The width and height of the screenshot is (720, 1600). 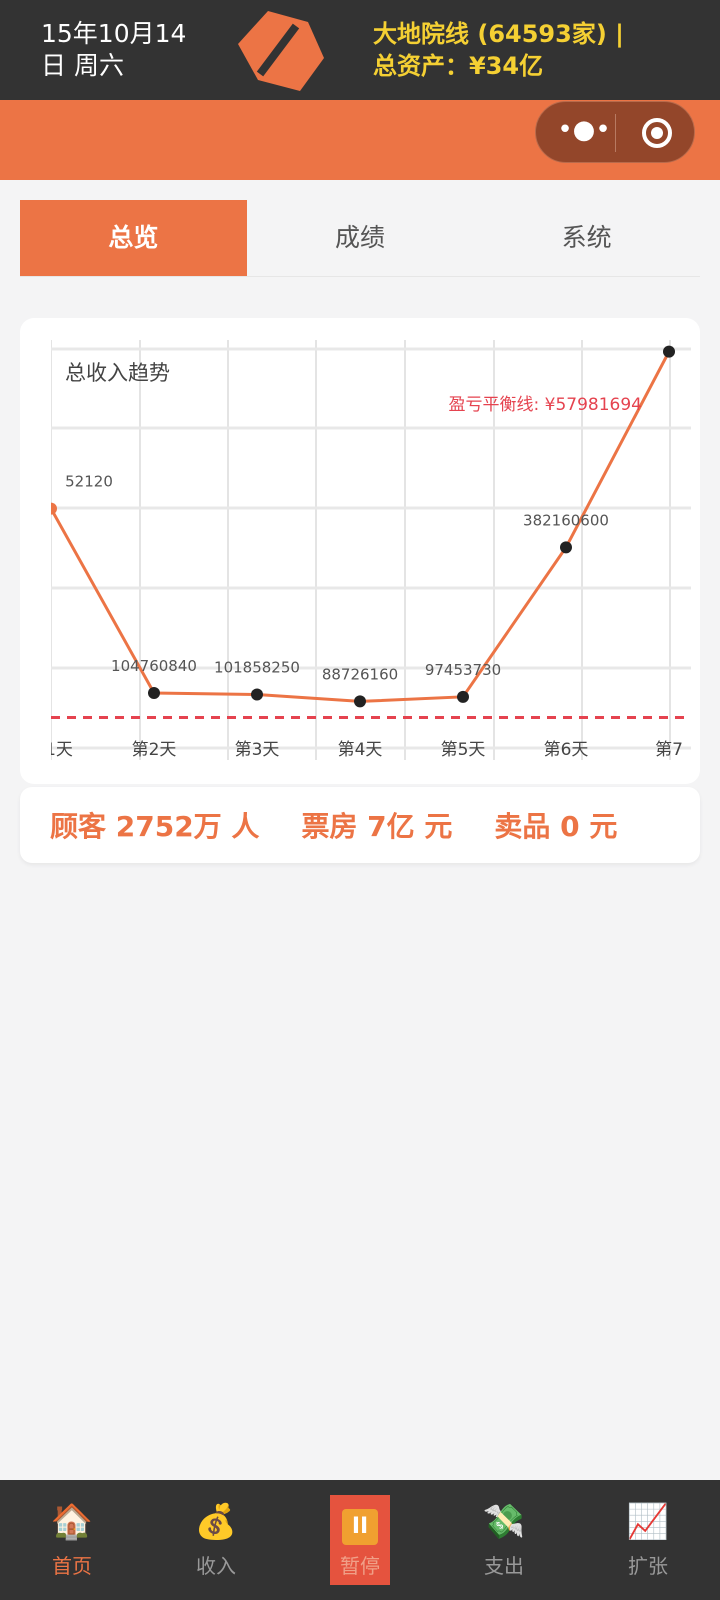 I want to click on house-icon: 🏠, so click(x=72, y=1522).